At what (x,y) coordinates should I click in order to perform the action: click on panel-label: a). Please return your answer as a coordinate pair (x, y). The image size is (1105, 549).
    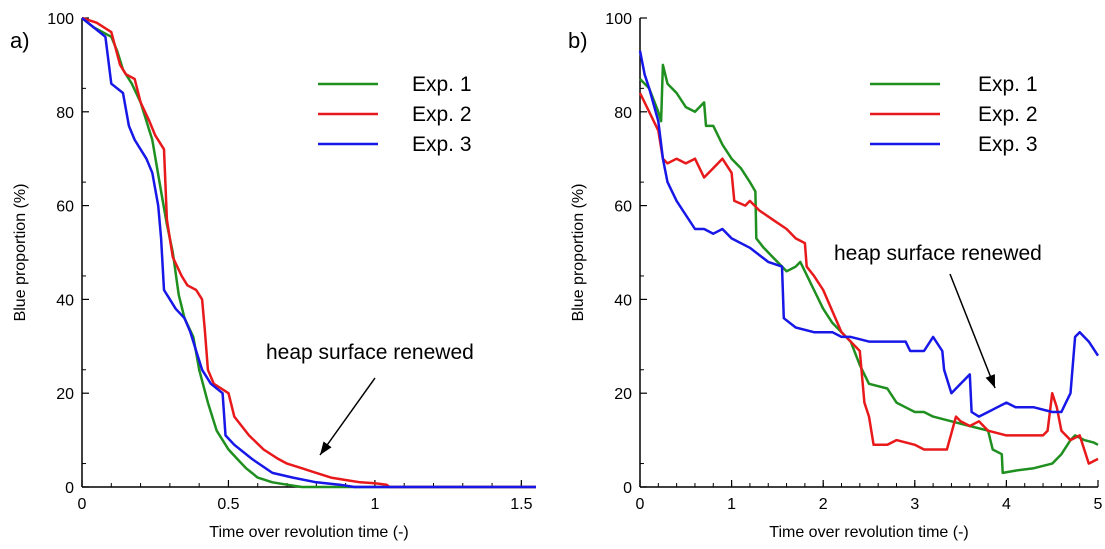
    Looking at the image, I should click on (20, 40).